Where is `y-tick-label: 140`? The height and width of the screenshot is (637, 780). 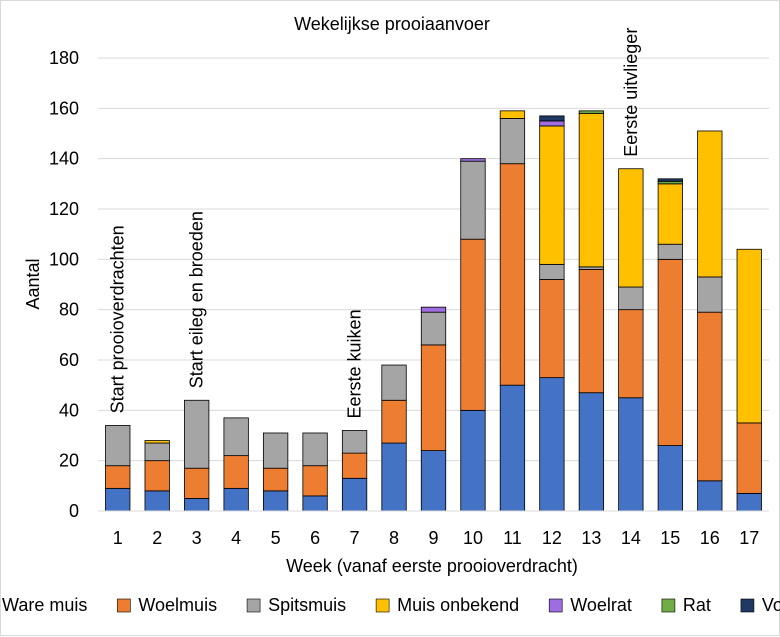 y-tick-label: 140 is located at coordinates (64, 159).